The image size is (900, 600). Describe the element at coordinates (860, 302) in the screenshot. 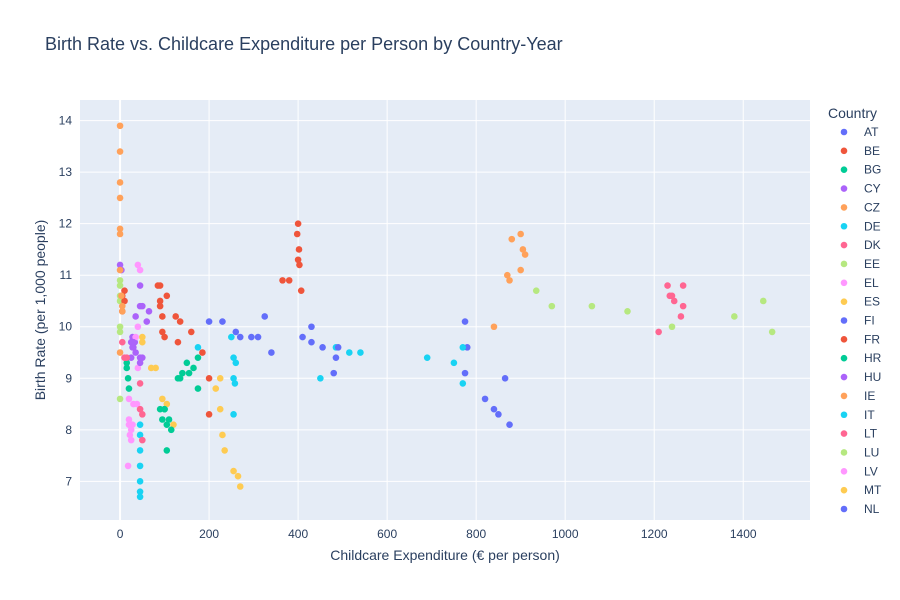

I see `legend-item-es: ES` at that location.